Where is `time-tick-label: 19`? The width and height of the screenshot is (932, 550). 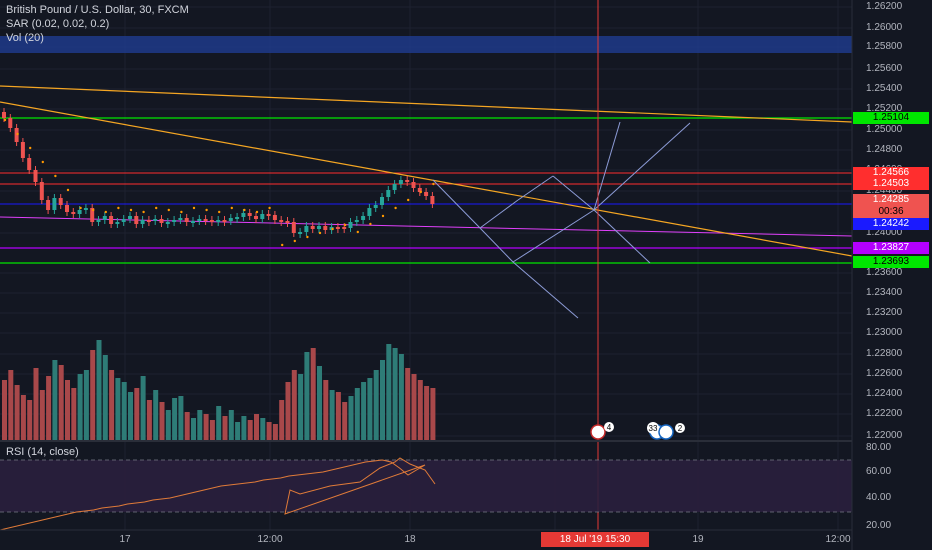 time-tick-label: 19 is located at coordinates (698, 539).